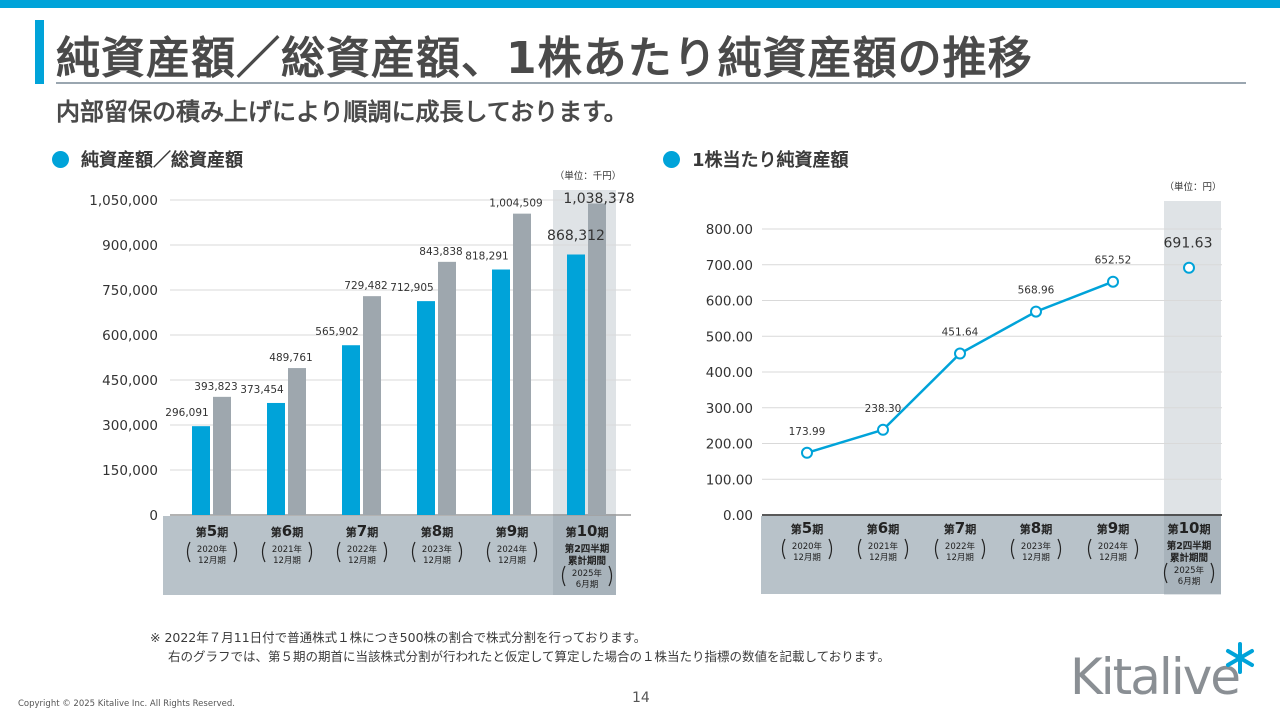  I want to click on data-label-total-assets: 489,761, so click(290, 358).